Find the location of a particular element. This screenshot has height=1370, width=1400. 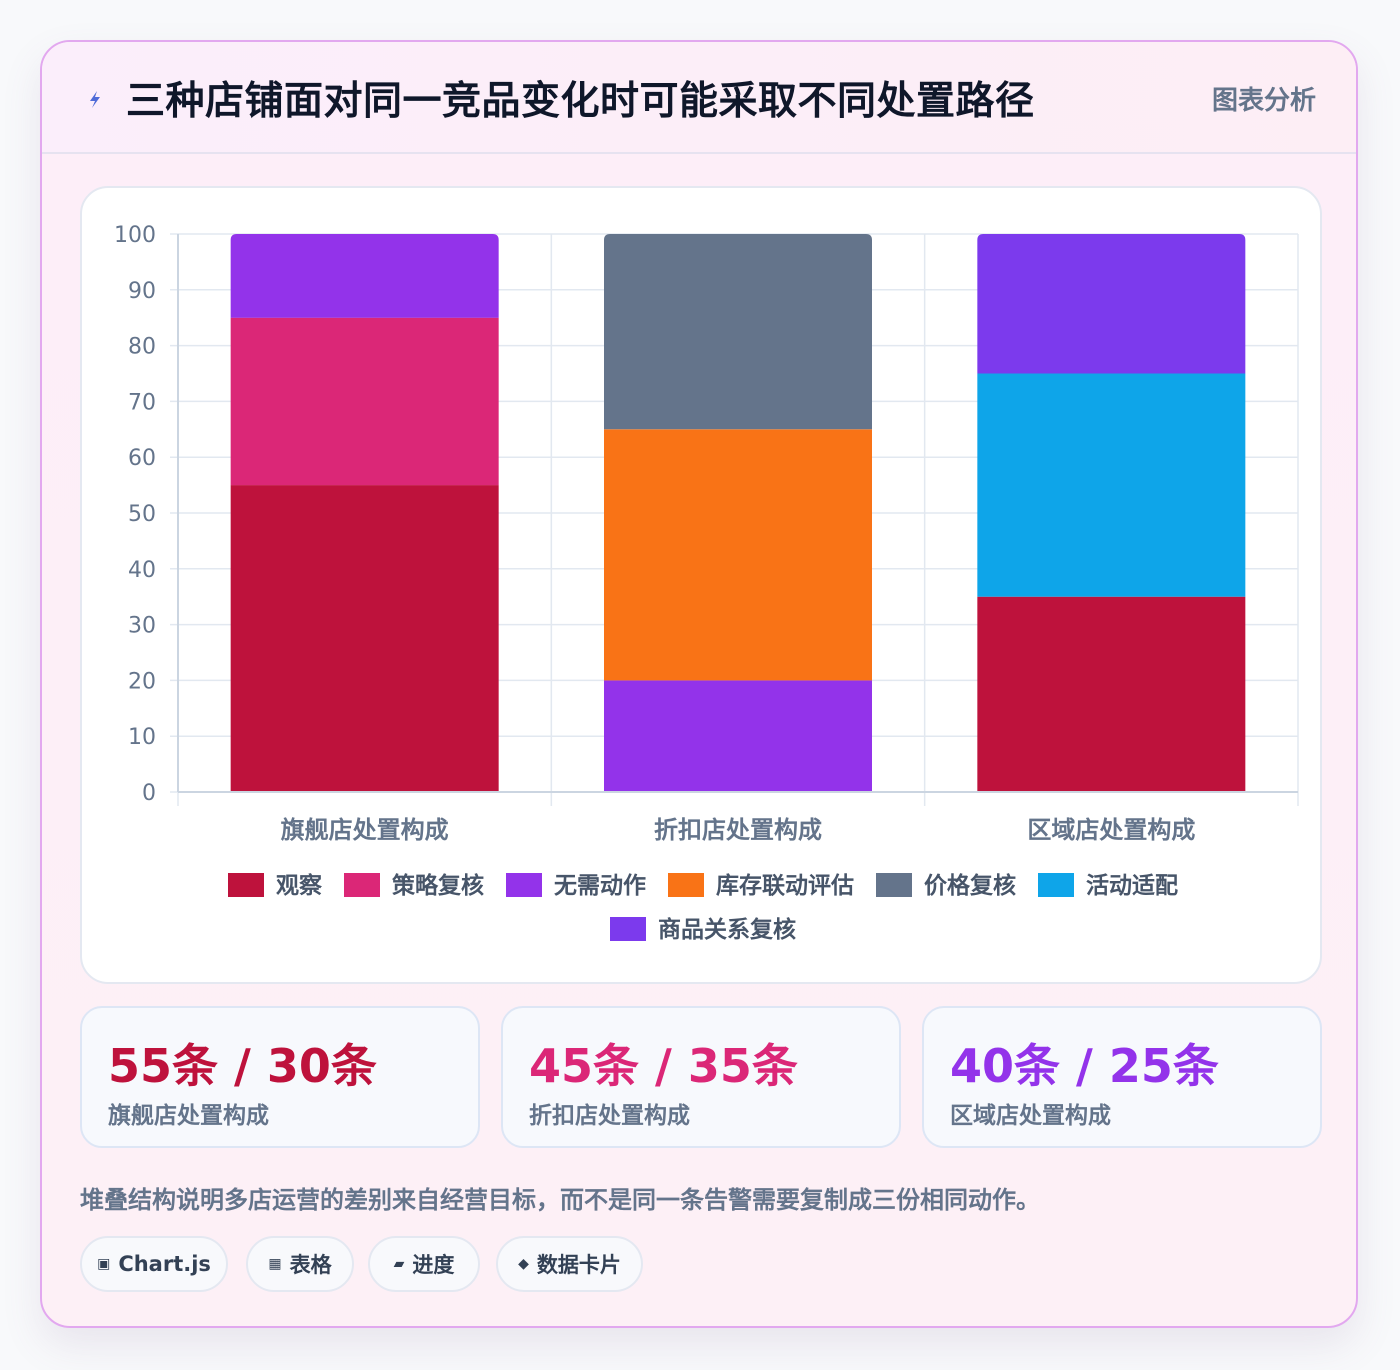

stat-card-regional: 40条 / 25条 区域店处置构成 is located at coordinates (1122, 1077).